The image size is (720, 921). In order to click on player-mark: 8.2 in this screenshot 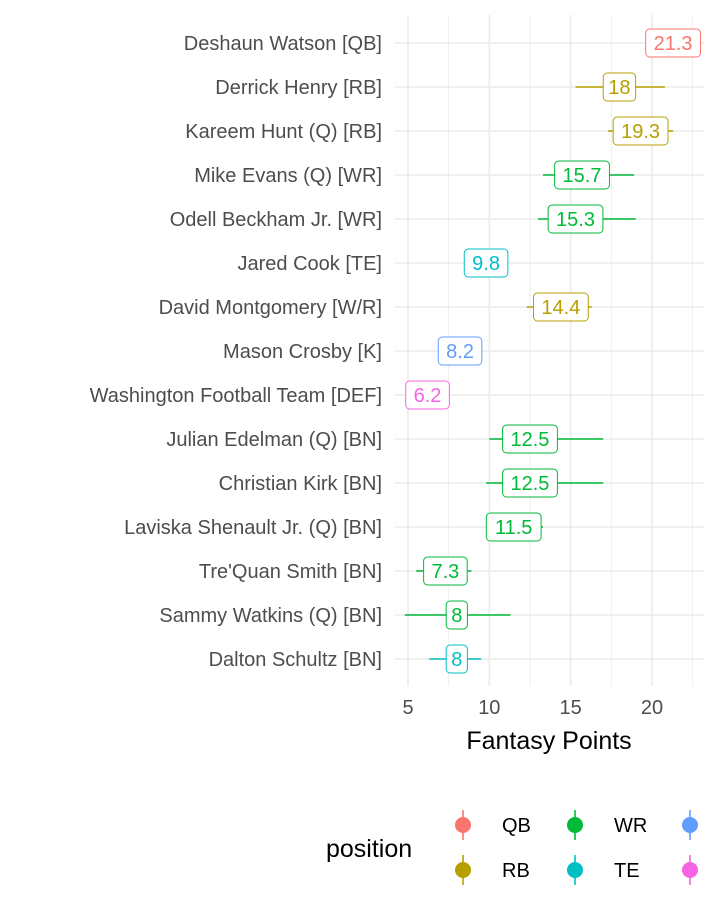, I will do `click(460, 351)`.